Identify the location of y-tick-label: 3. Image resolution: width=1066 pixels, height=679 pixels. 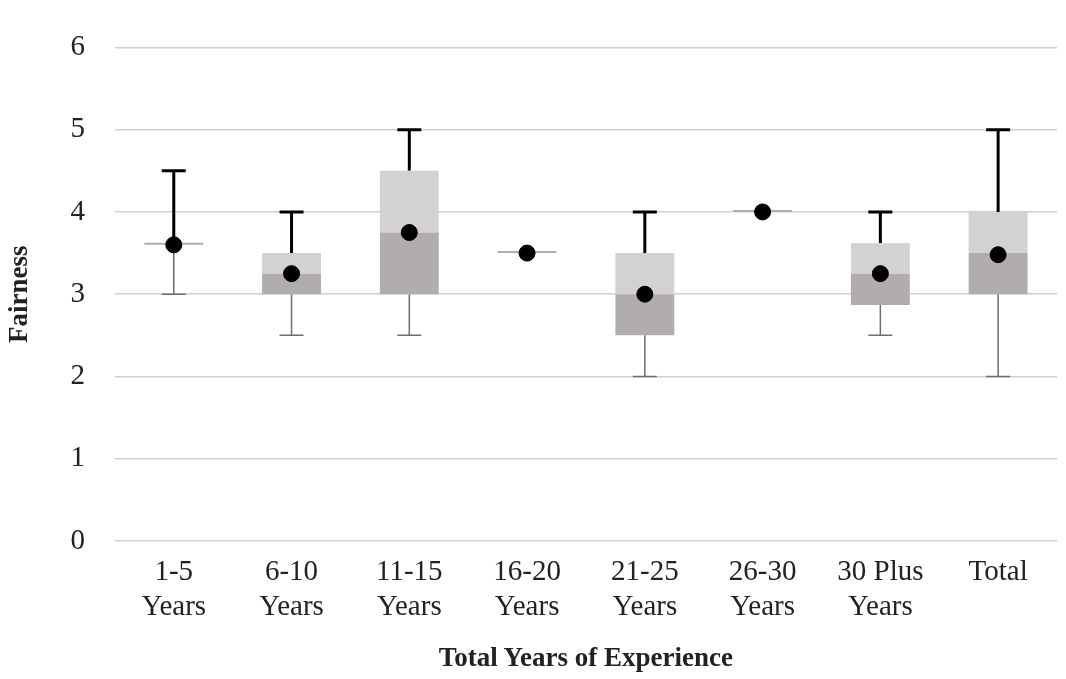
(77, 291).